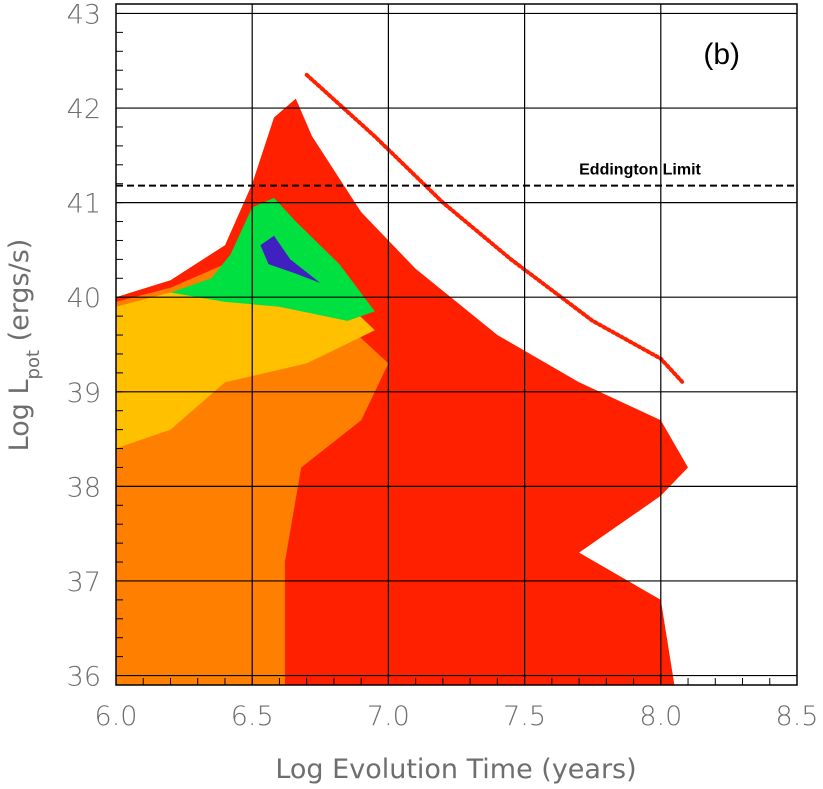 This screenshot has width=823, height=789. What do you see at coordinates (84, 15) in the screenshot?
I see `y-tick-label-7: 43` at bounding box center [84, 15].